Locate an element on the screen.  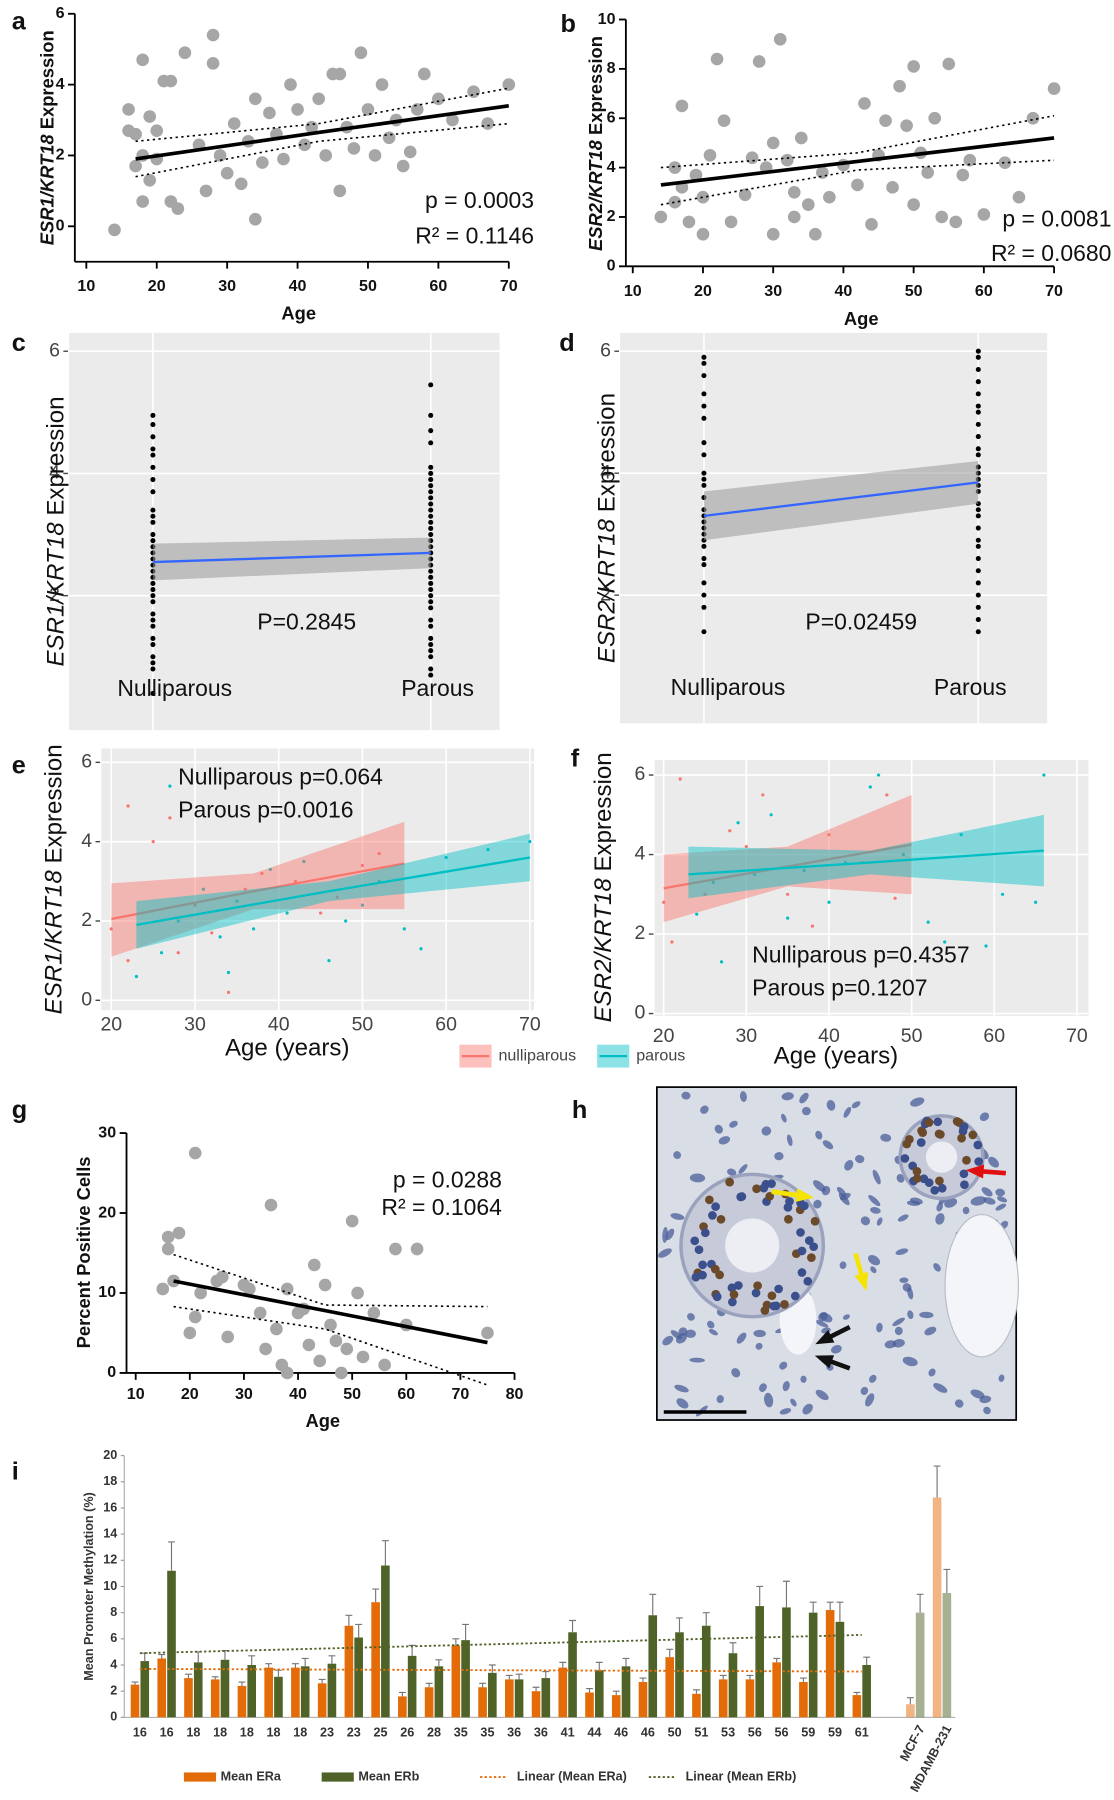
x-tick-label: 50 is located at coordinates (912, 1036).